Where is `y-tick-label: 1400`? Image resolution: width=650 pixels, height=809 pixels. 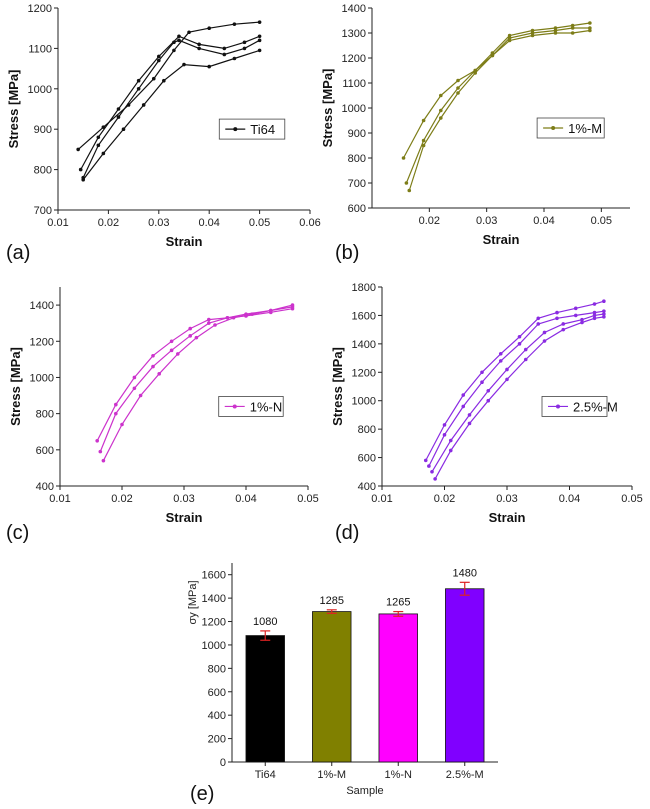
y-tick-label: 1400 is located at coordinates (42, 306).